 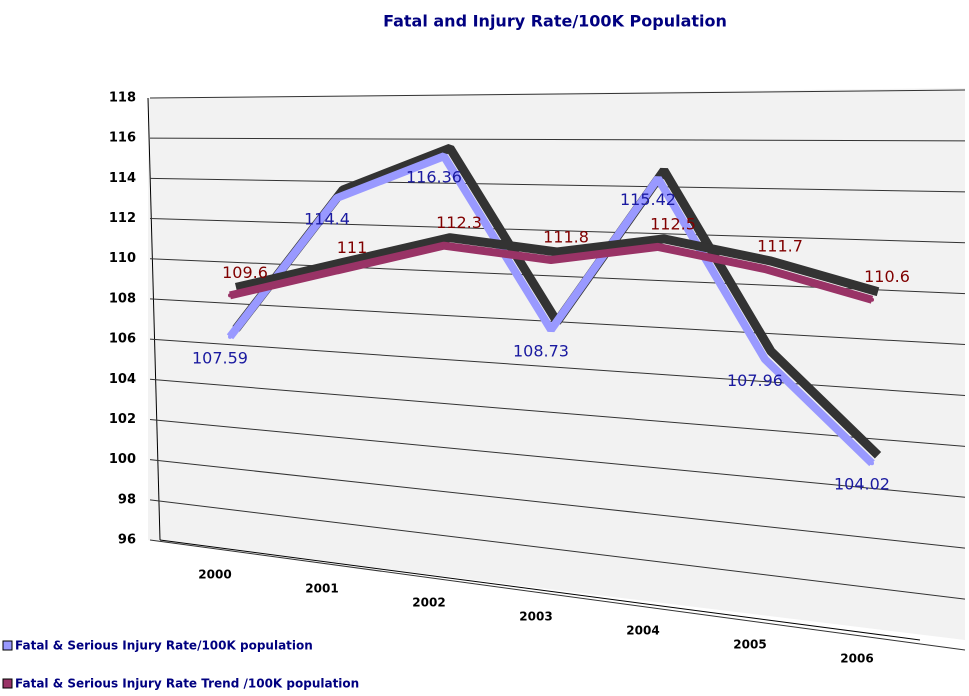 I want to click on x-tick-label: 2006, so click(x=856, y=659).